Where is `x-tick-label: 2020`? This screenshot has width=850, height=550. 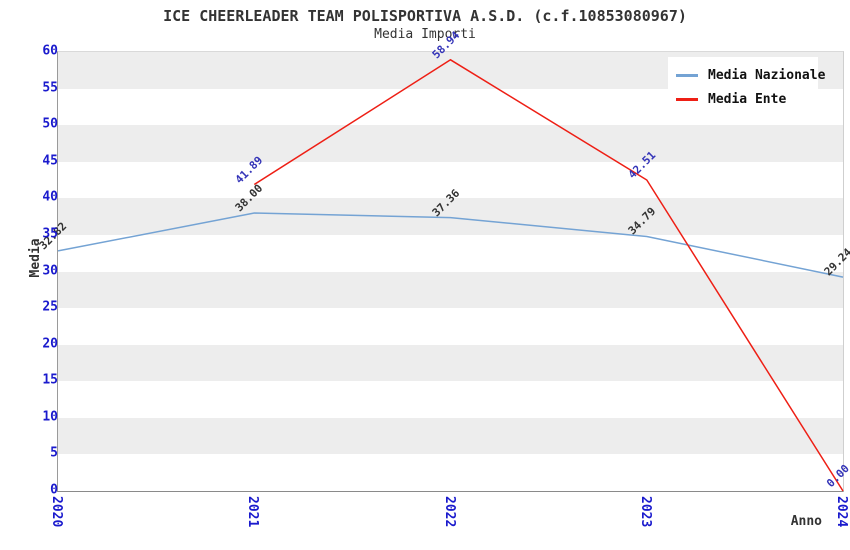
x-tick-label: 2020 is located at coordinates (56, 512).